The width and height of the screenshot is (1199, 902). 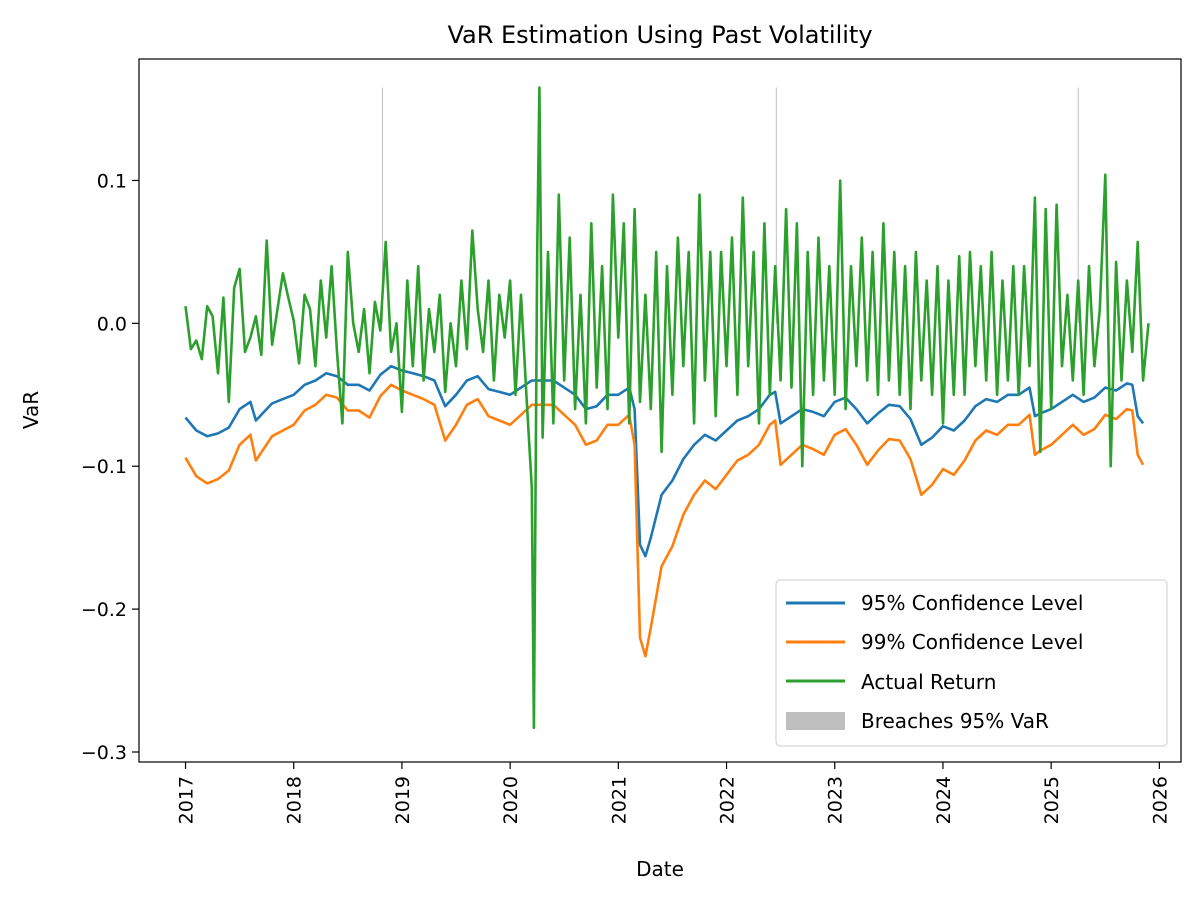 I want to click on y-axis-title: VaR, so click(x=31, y=410).